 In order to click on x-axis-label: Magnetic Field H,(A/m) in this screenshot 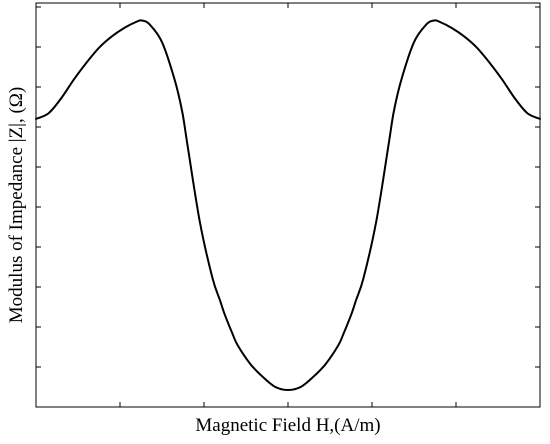, I will do `click(287, 425)`.